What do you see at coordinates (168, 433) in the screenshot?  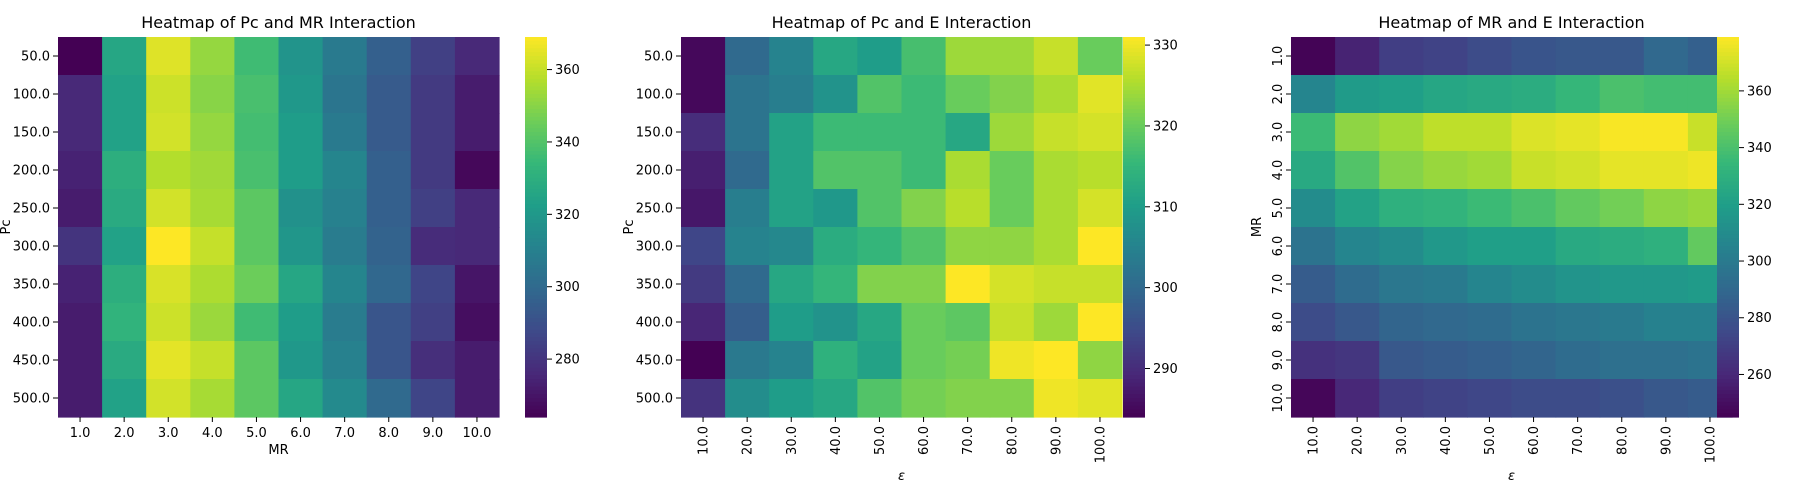 I see `x-tick-label: 3.0` at bounding box center [168, 433].